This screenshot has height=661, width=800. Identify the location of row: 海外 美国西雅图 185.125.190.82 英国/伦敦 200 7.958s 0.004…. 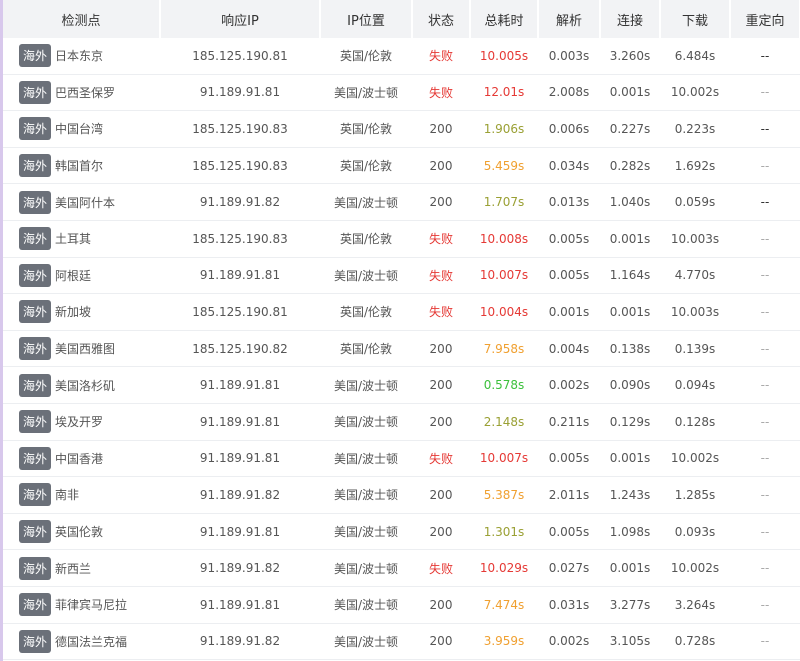
(401, 349).